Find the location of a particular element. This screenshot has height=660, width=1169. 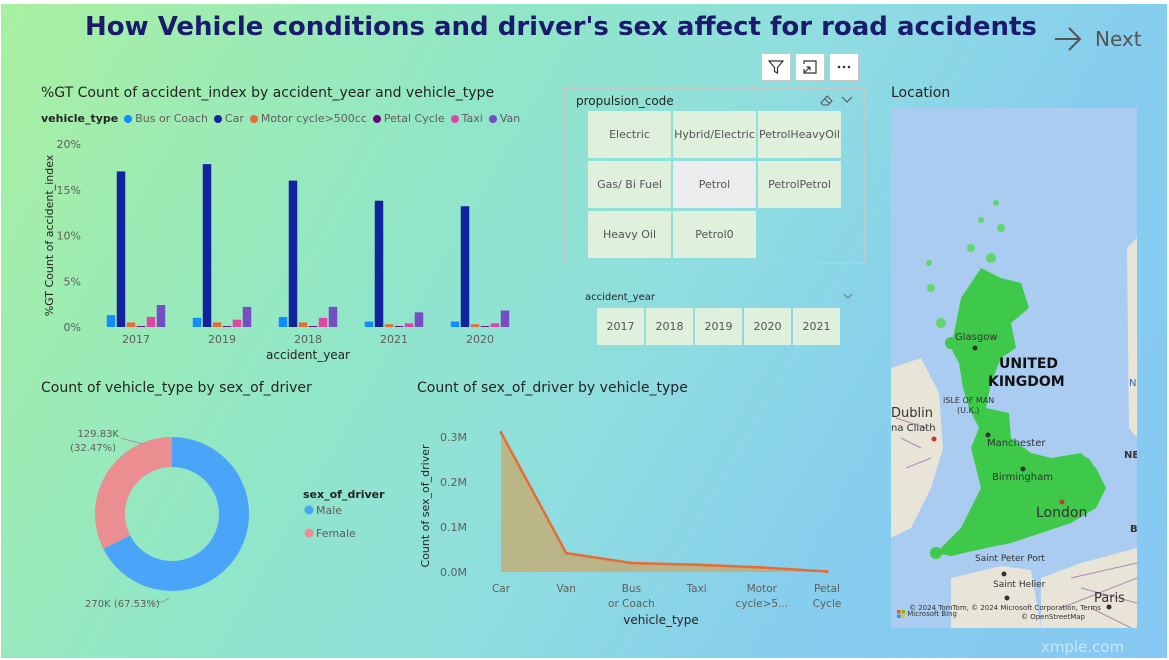

more-options-button is located at coordinates (844, 67).